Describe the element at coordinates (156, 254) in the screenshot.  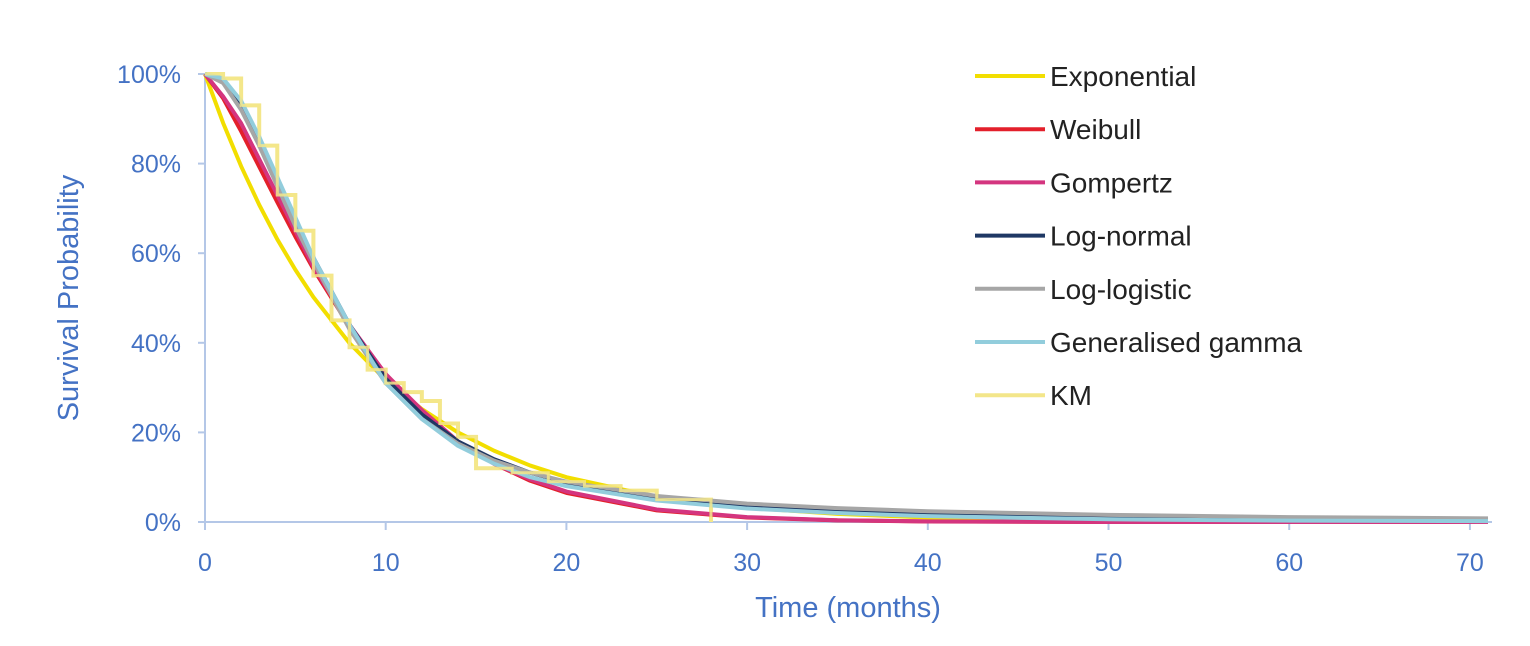
I see `y-tick-label: 60%` at that location.